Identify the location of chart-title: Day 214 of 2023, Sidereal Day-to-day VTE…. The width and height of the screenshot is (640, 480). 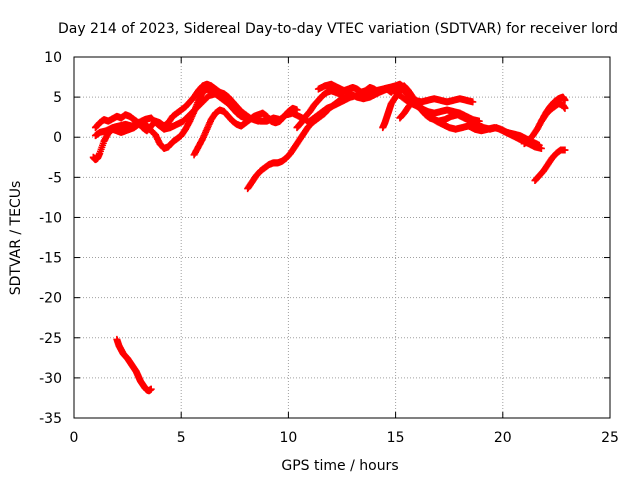
(338, 29).